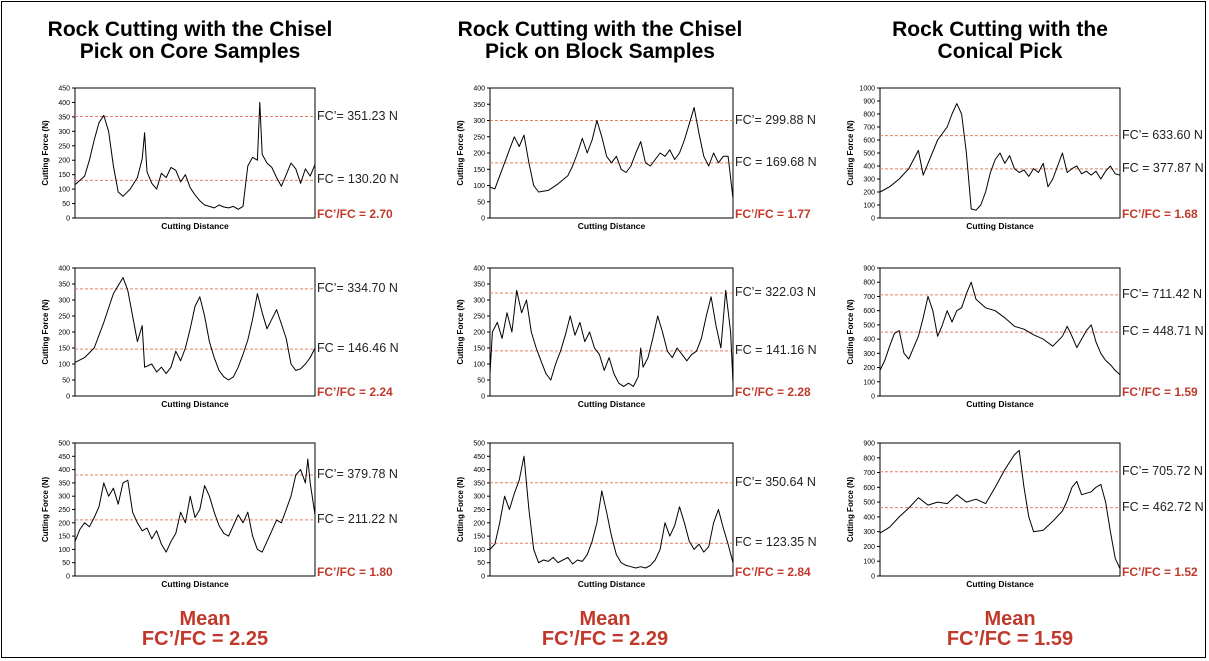  I want to click on fc-prime-annotation: FC’= 351.23 N, so click(357, 115).